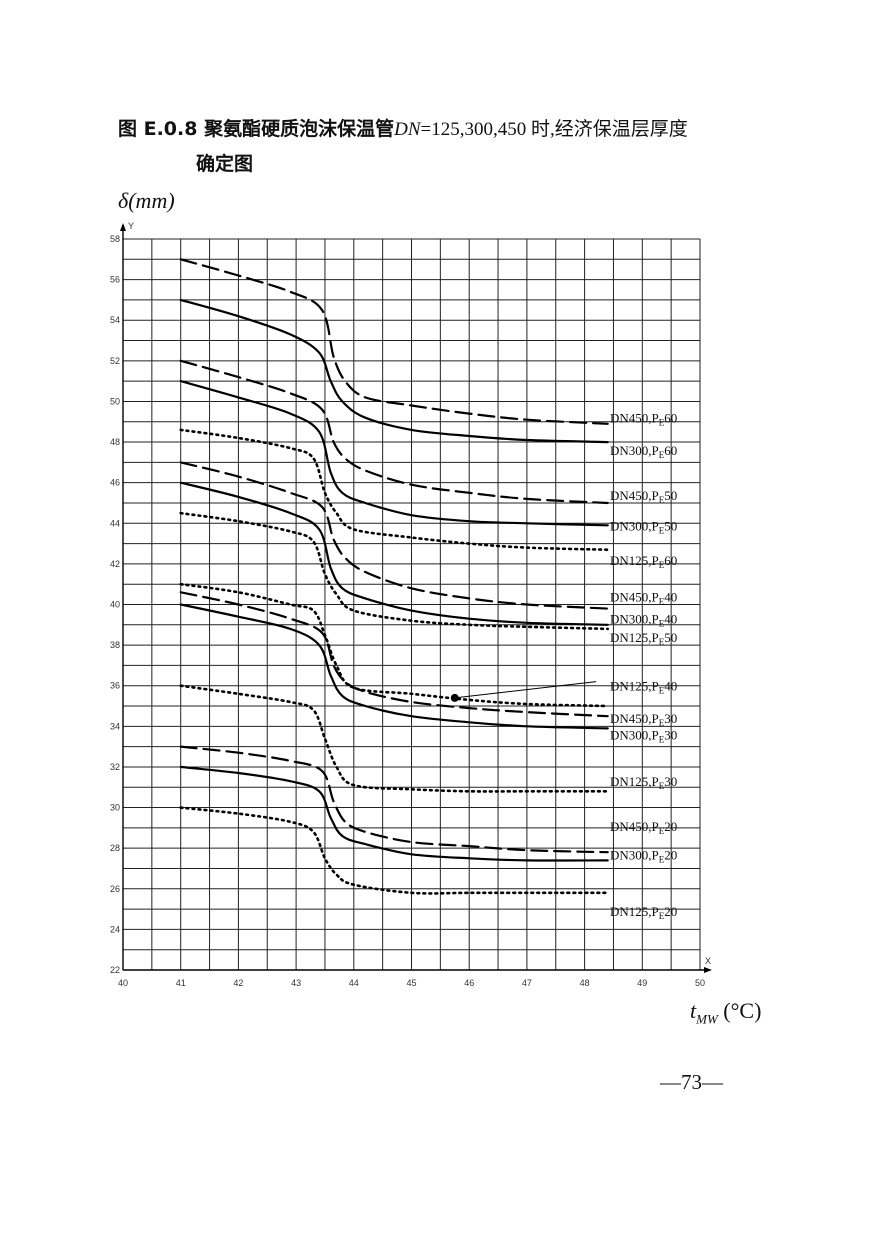 The image size is (875, 1240). What do you see at coordinates (643, 419) in the screenshot?
I see `series-label: DN450,PE60` at bounding box center [643, 419].